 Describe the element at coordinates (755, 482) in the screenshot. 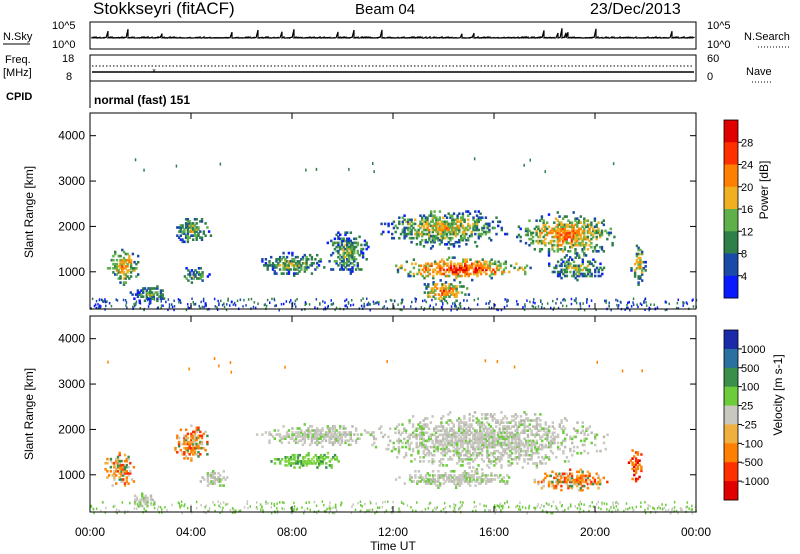

I see `colorbar-tick-label: -1000` at that location.